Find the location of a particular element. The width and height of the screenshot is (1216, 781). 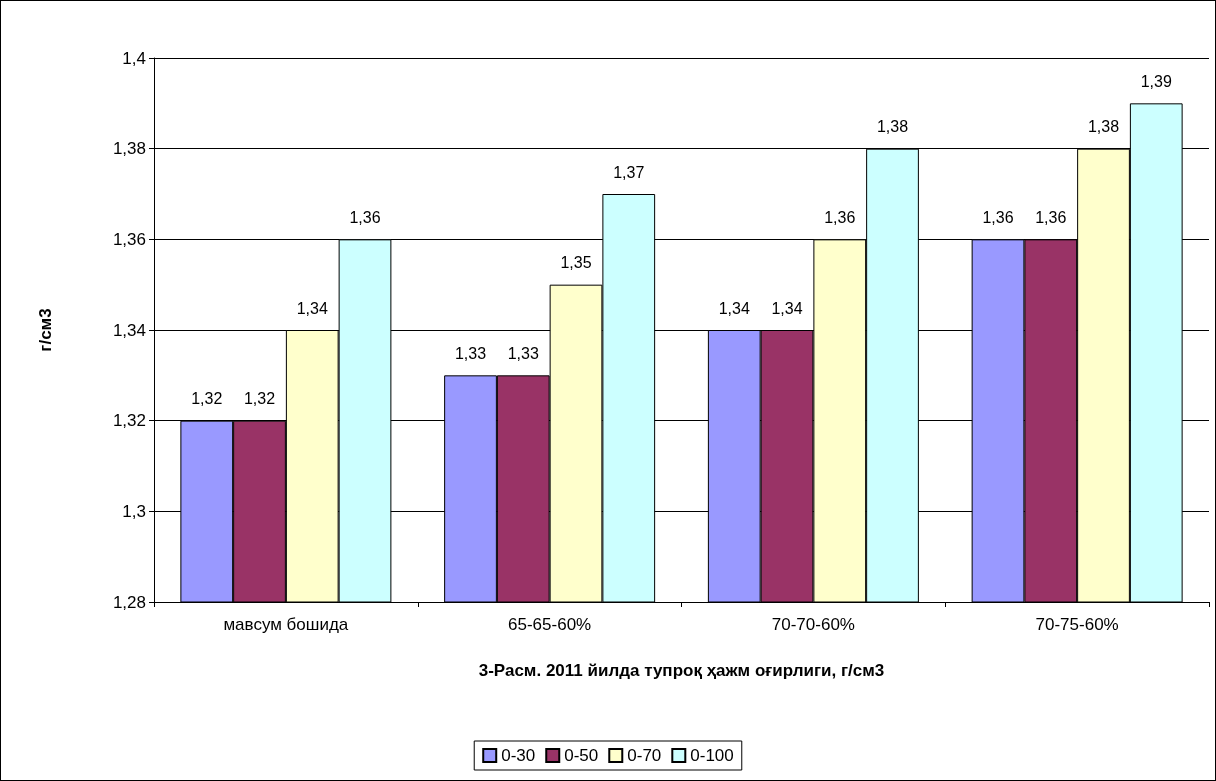

data-label: 1,37 is located at coordinates (629, 172).